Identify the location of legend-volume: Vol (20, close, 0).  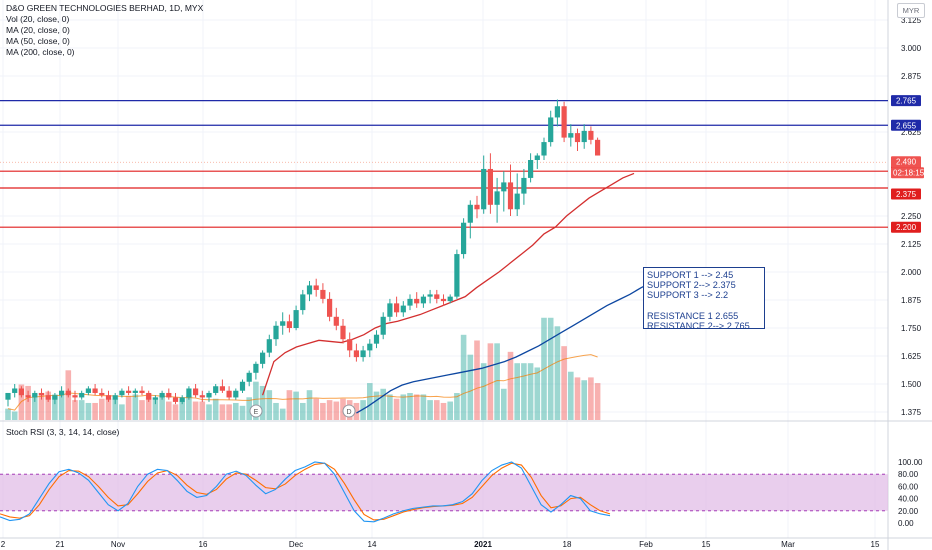
(38, 19).